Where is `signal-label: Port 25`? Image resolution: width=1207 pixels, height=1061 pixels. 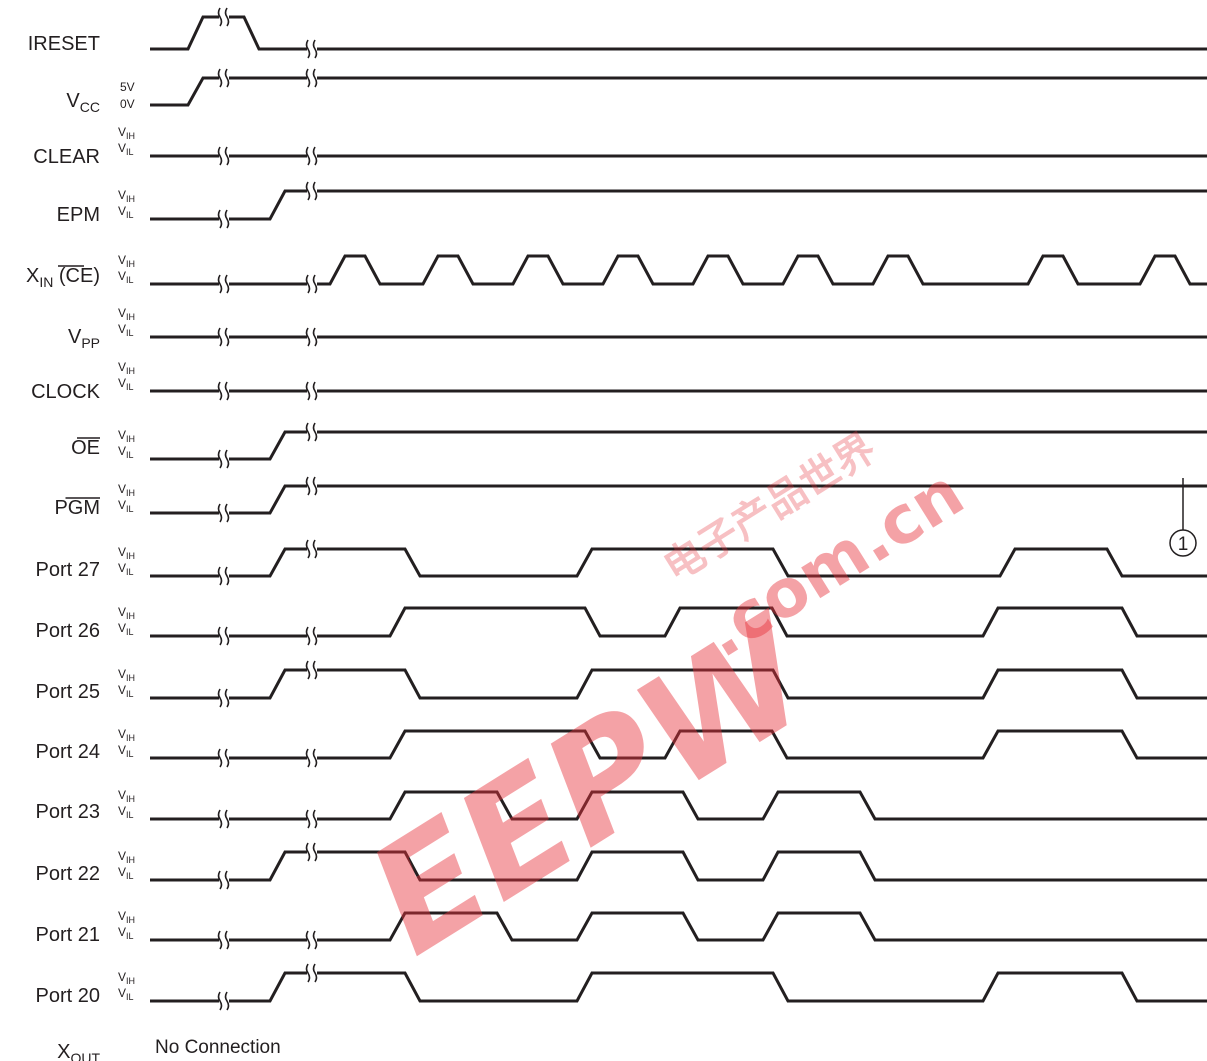 signal-label: Port 25 is located at coordinates (68, 692).